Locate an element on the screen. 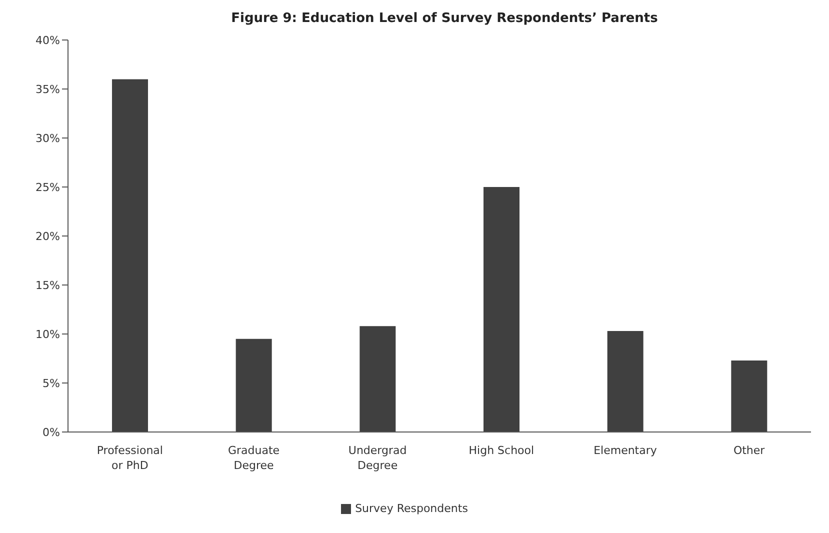 This screenshot has width=829, height=533. y-tick-label: 35% is located at coordinates (48, 89).